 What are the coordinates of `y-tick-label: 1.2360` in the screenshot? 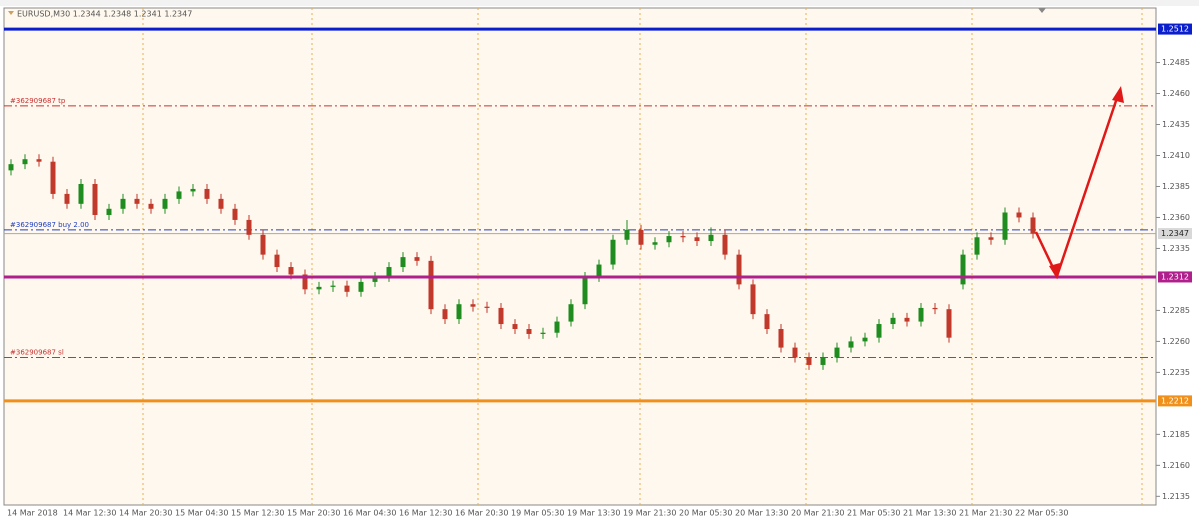 It's located at (1176, 217).